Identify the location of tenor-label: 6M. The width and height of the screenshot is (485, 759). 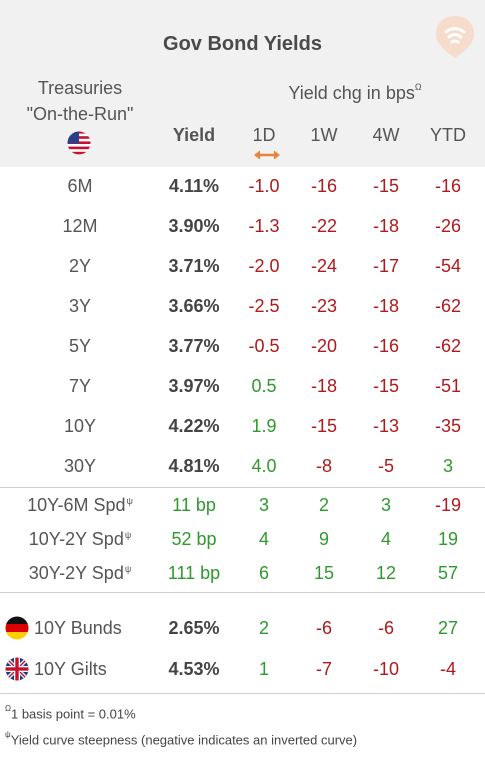
(80, 186).